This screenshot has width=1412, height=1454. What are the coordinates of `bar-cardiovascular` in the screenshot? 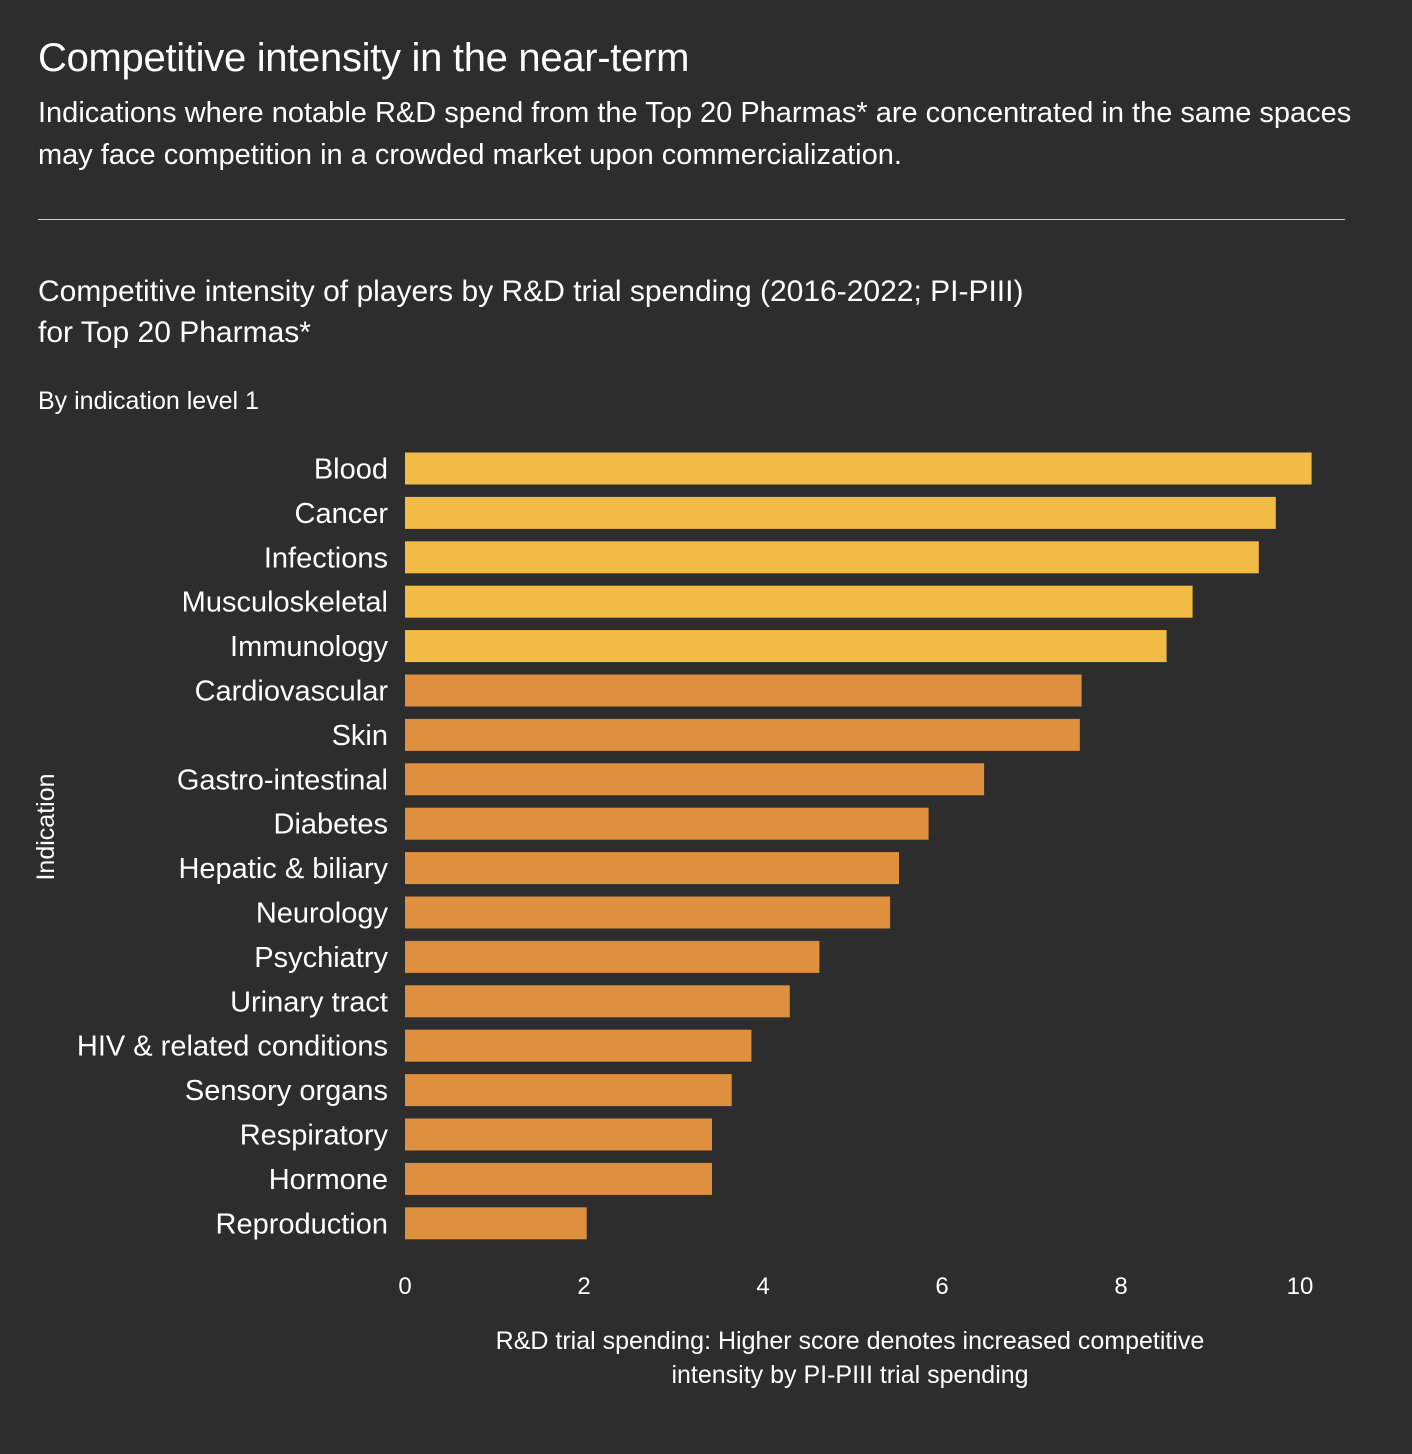 It's located at (743, 690).